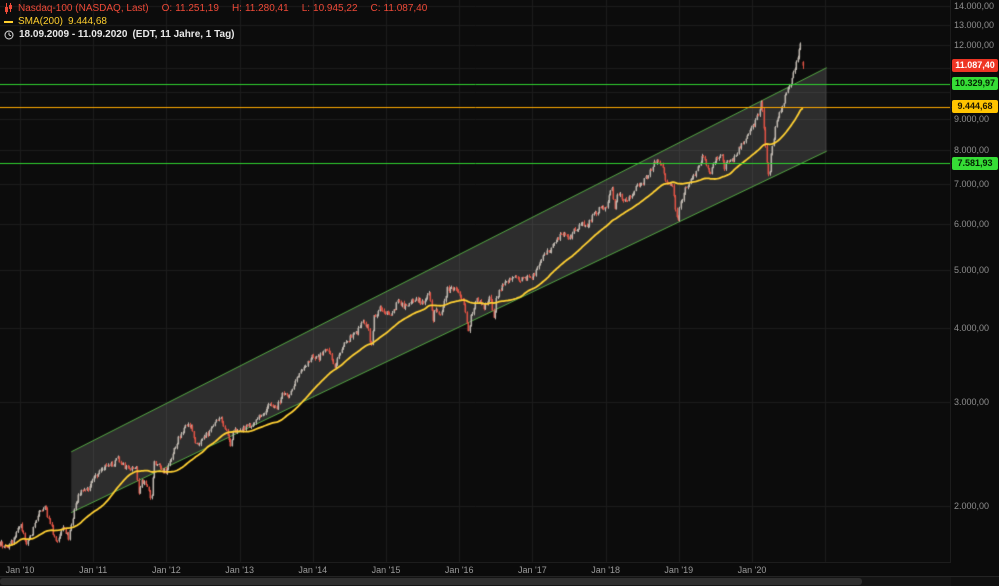  What do you see at coordinates (972, 327) in the screenshot?
I see `y-axis-tick-label: 4.000,00` at bounding box center [972, 327].